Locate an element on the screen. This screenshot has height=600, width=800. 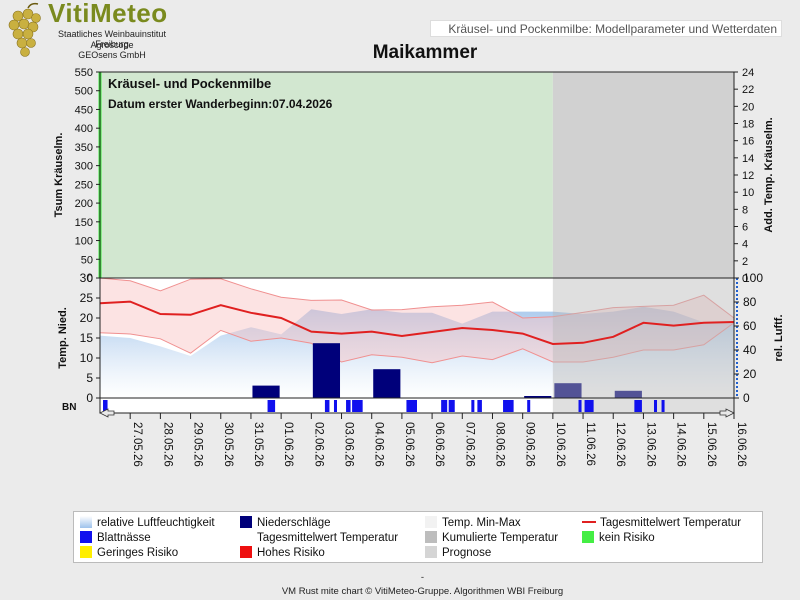
middle-y2tick-label: 0 is located at coordinates (746, 398).